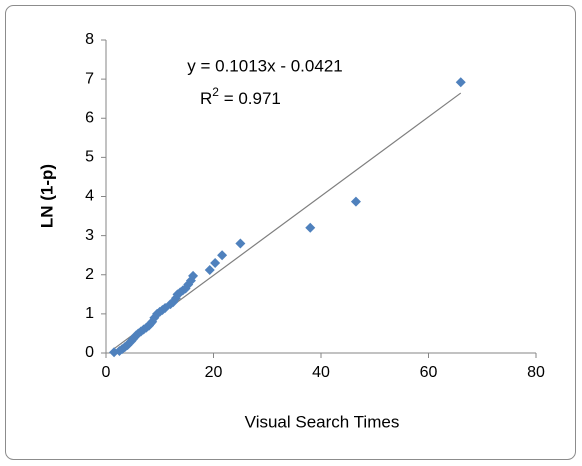 Image resolution: width=582 pixels, height=466 pixels. What do you see at coordinates (106, 372) in the screenshot?
I see `x-tick-label: 0` at bounding box center [106, 372].